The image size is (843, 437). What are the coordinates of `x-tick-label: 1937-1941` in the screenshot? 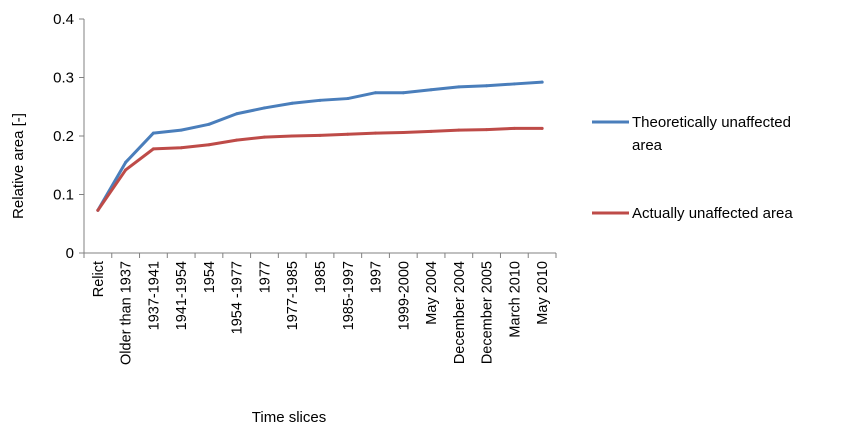 It's located at (154, 295).